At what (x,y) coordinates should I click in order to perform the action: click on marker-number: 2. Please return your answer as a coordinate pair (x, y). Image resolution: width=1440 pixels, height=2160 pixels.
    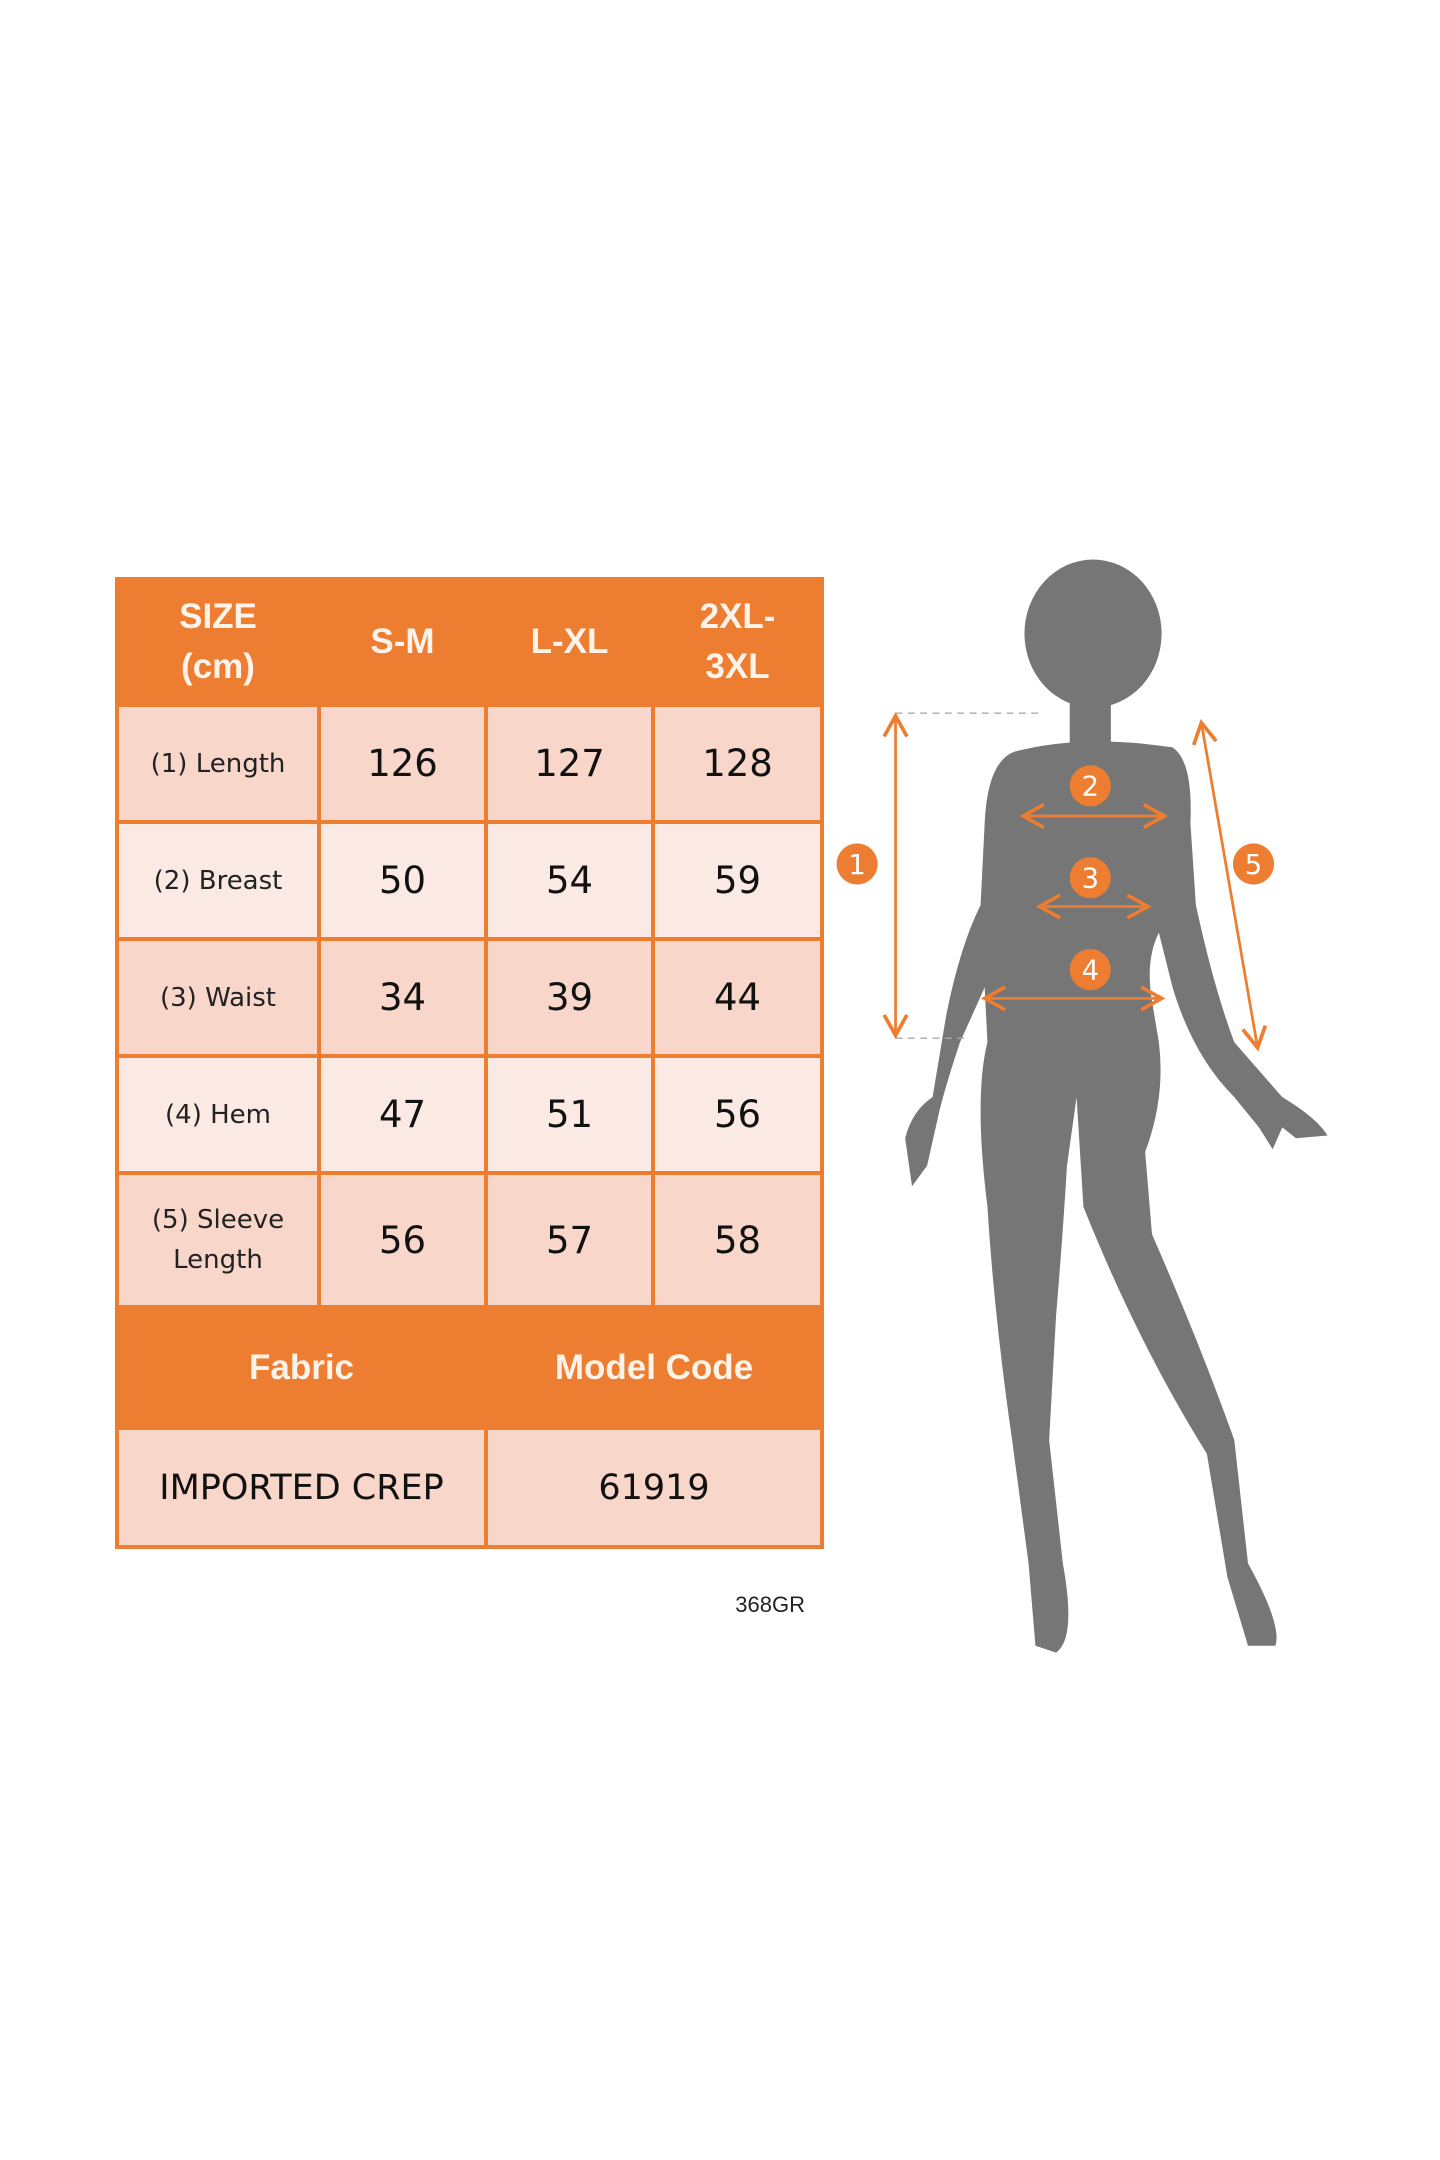
    Looking at the image, I should click on (1090, 787).